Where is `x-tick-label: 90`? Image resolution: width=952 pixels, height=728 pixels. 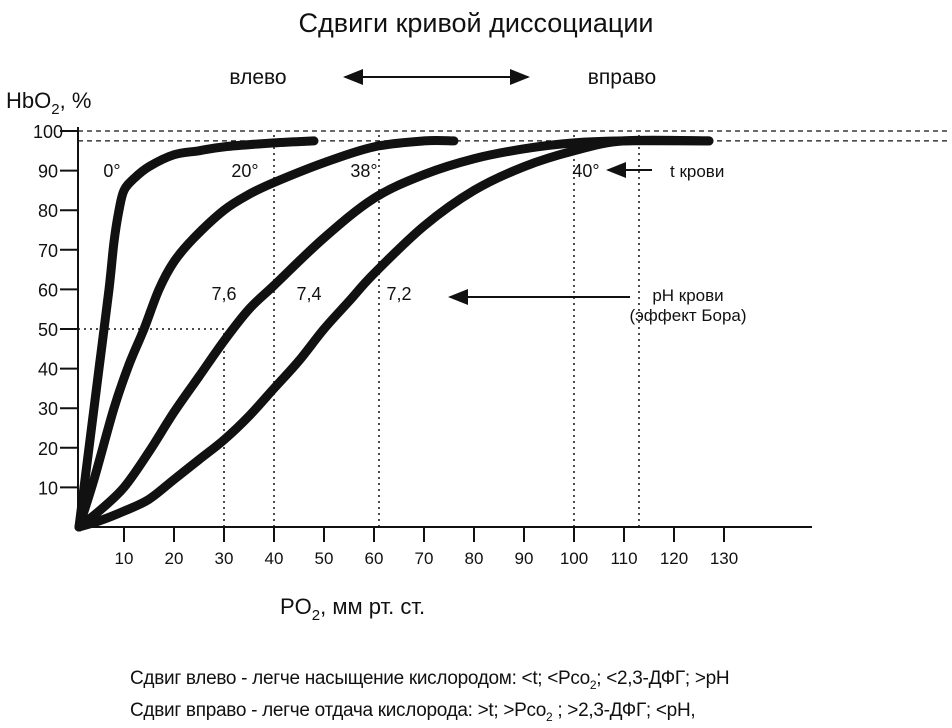
x-tick-label: 90 is located at coordinates (524, 558).